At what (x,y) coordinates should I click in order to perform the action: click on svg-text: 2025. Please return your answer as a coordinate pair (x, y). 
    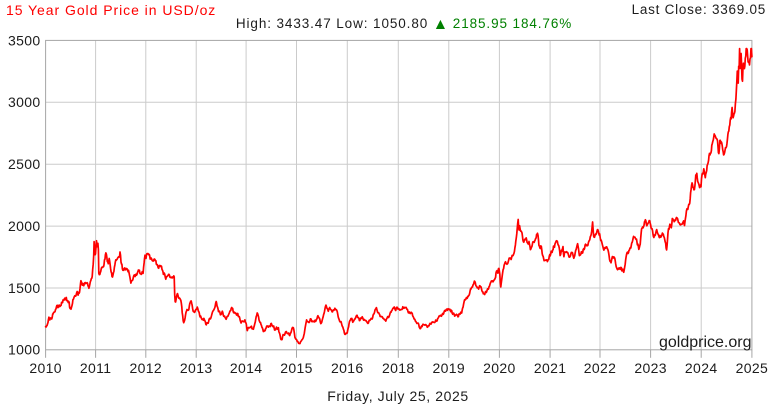
    Looking at the image, I should click on (752, 368).